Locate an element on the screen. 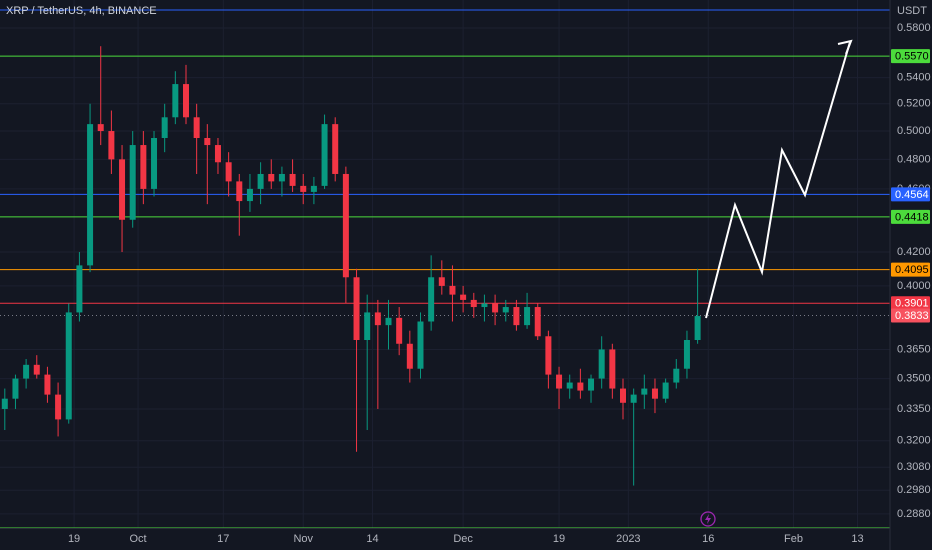  x-tick-label: Oct is located at coordinates (137, 539).